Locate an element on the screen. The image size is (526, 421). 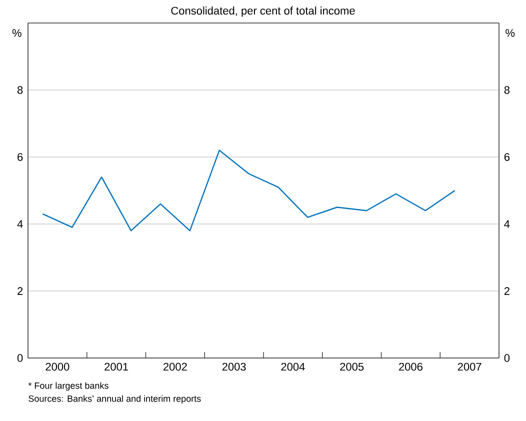
y2-tick-label: 8 is located at coordinates (507, 90).